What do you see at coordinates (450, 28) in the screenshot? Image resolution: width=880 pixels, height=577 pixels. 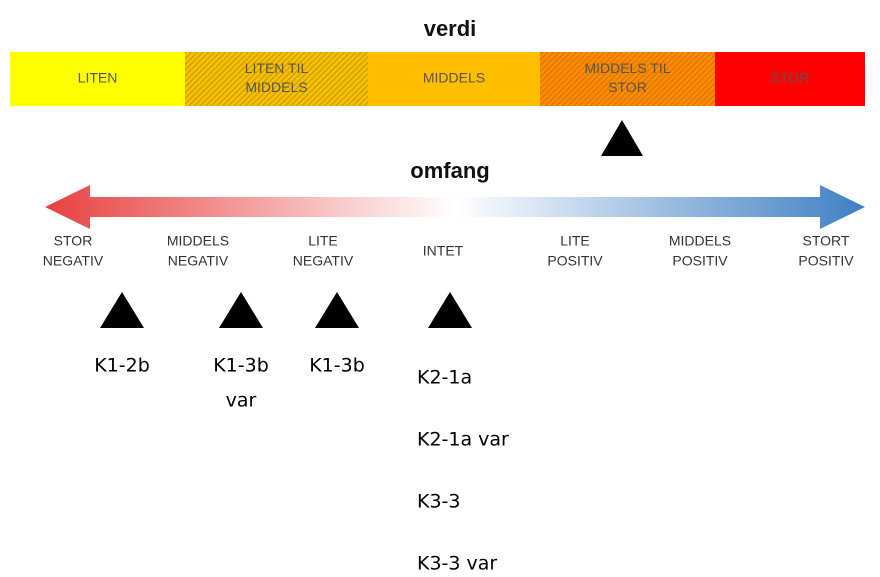 I see `verdi-title: verdi` at bounding box center [450, 28].